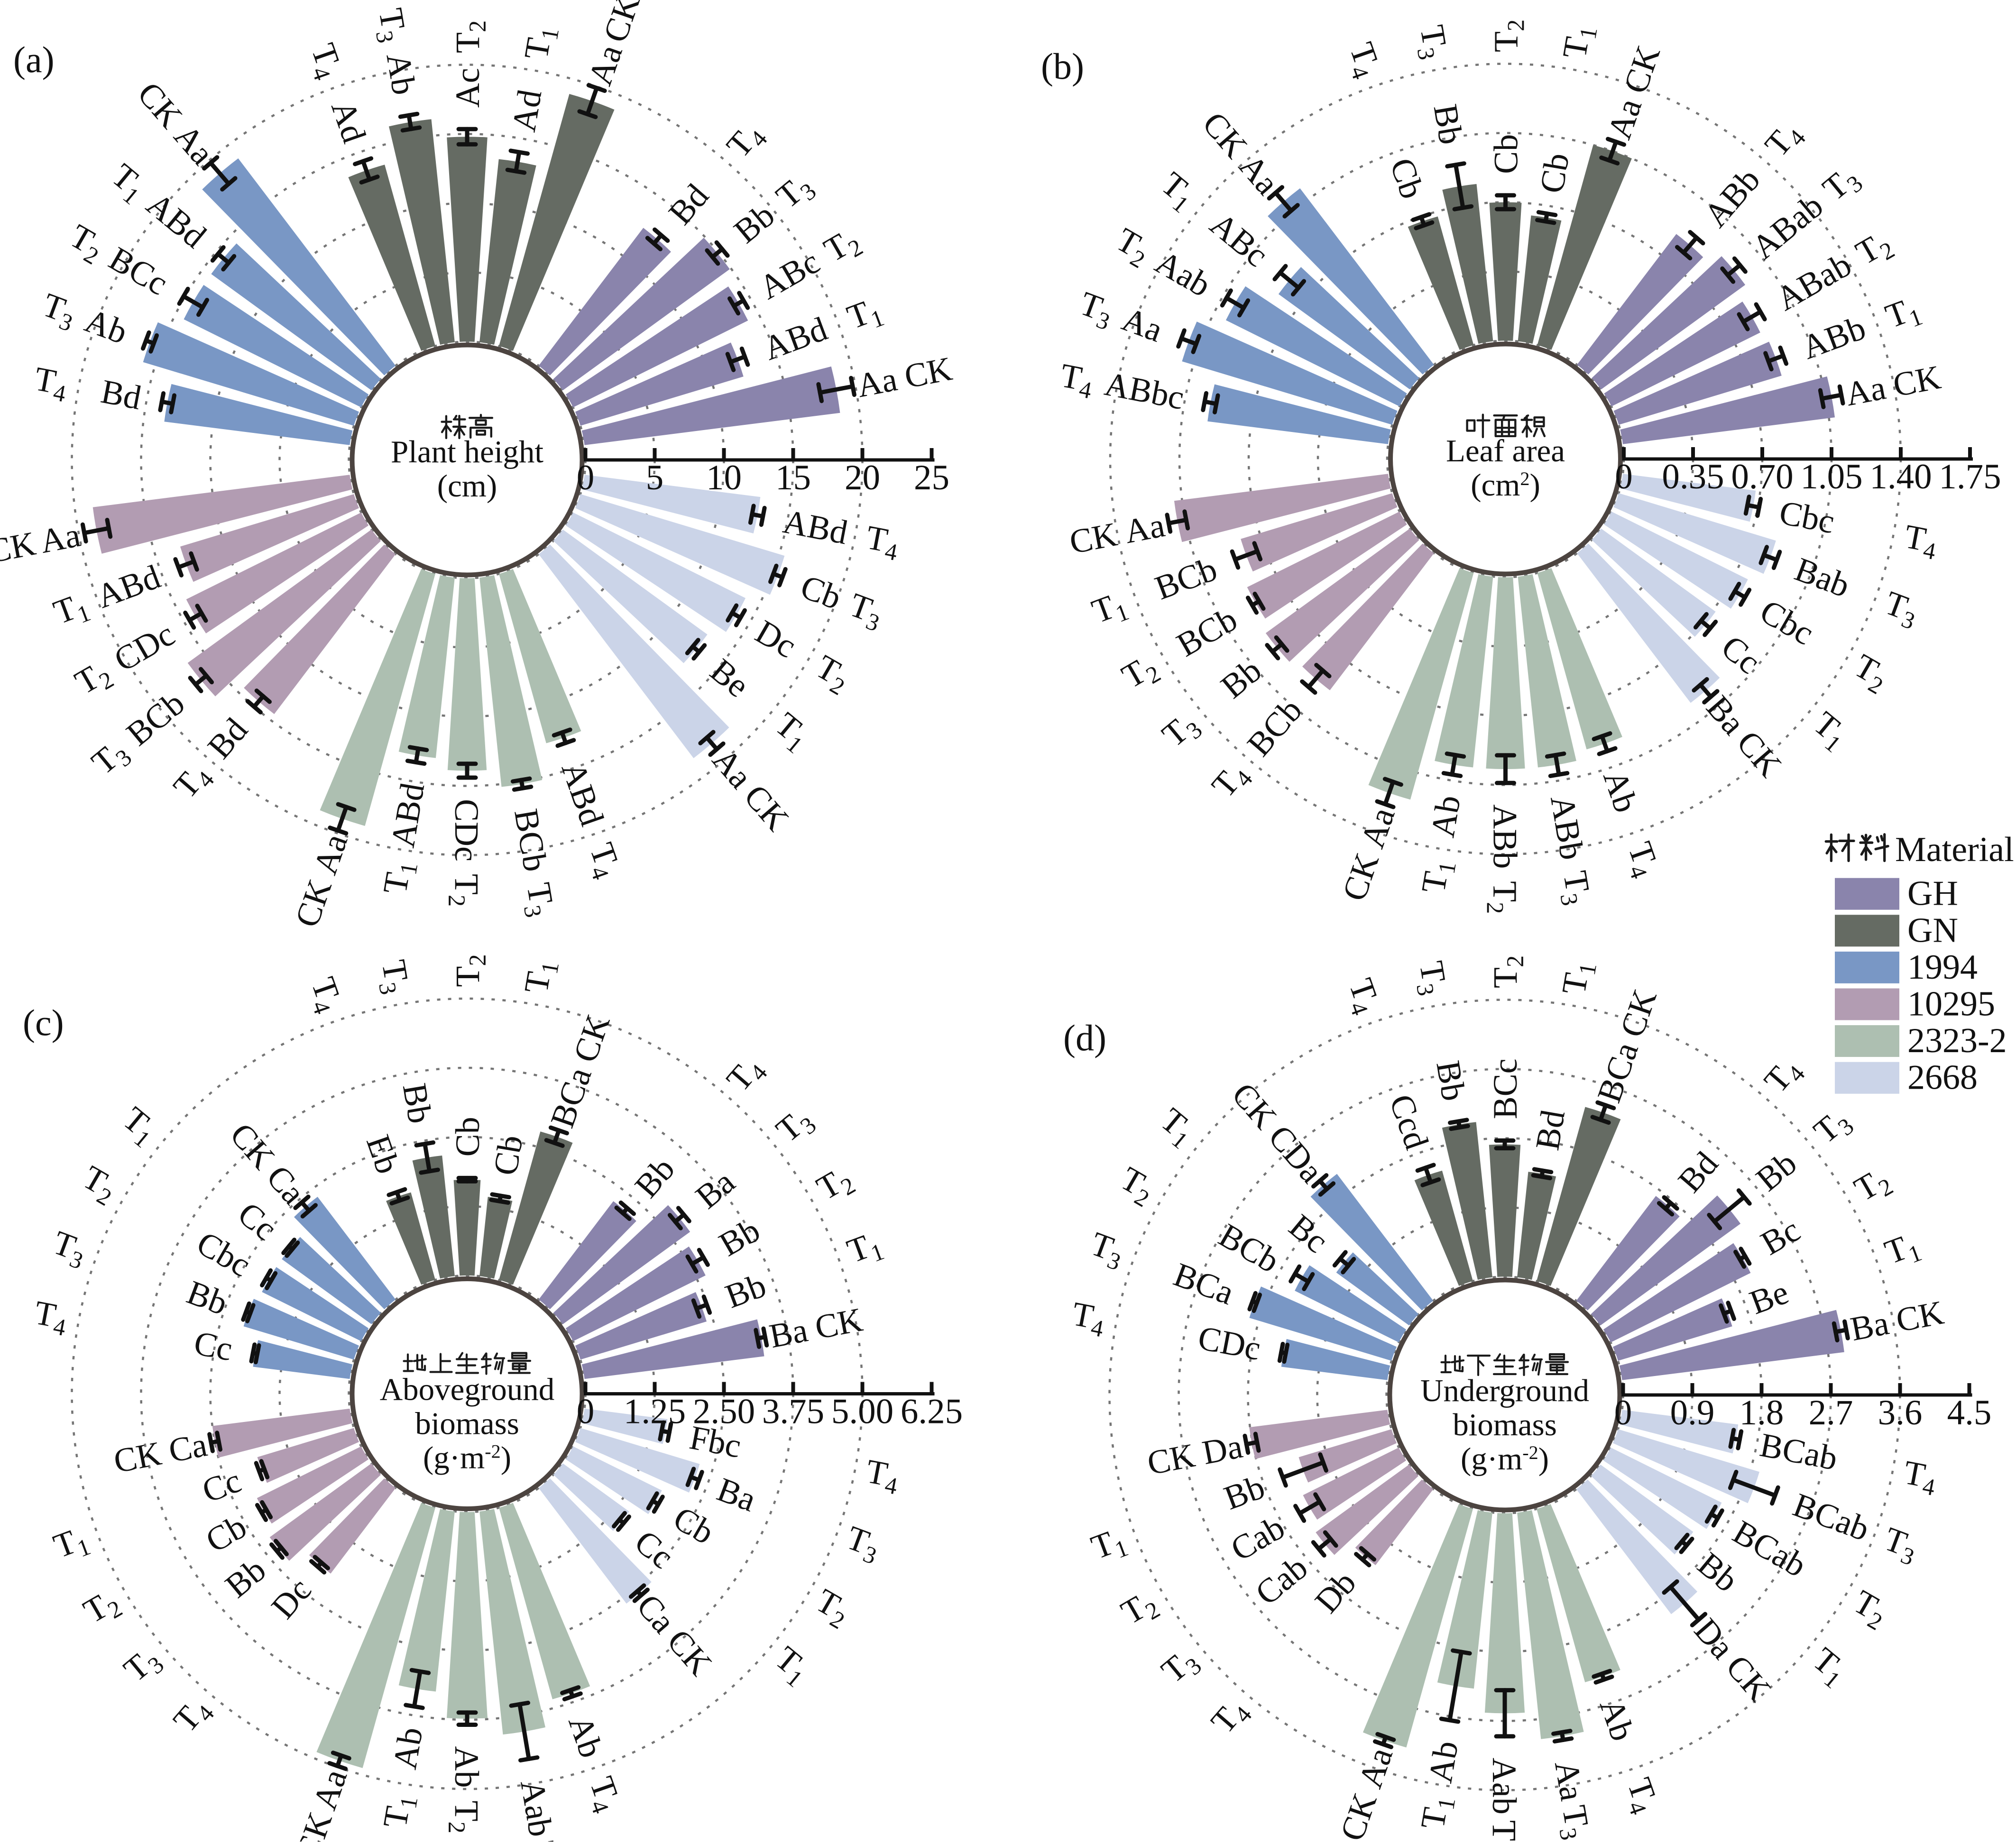 The width and height of the screenshot is (2016, 1844). What do you see at coordinates (1957, 1040) in the screenshot?
I see `svg-text: 2323-2` at bounding box center [1957, 1040].